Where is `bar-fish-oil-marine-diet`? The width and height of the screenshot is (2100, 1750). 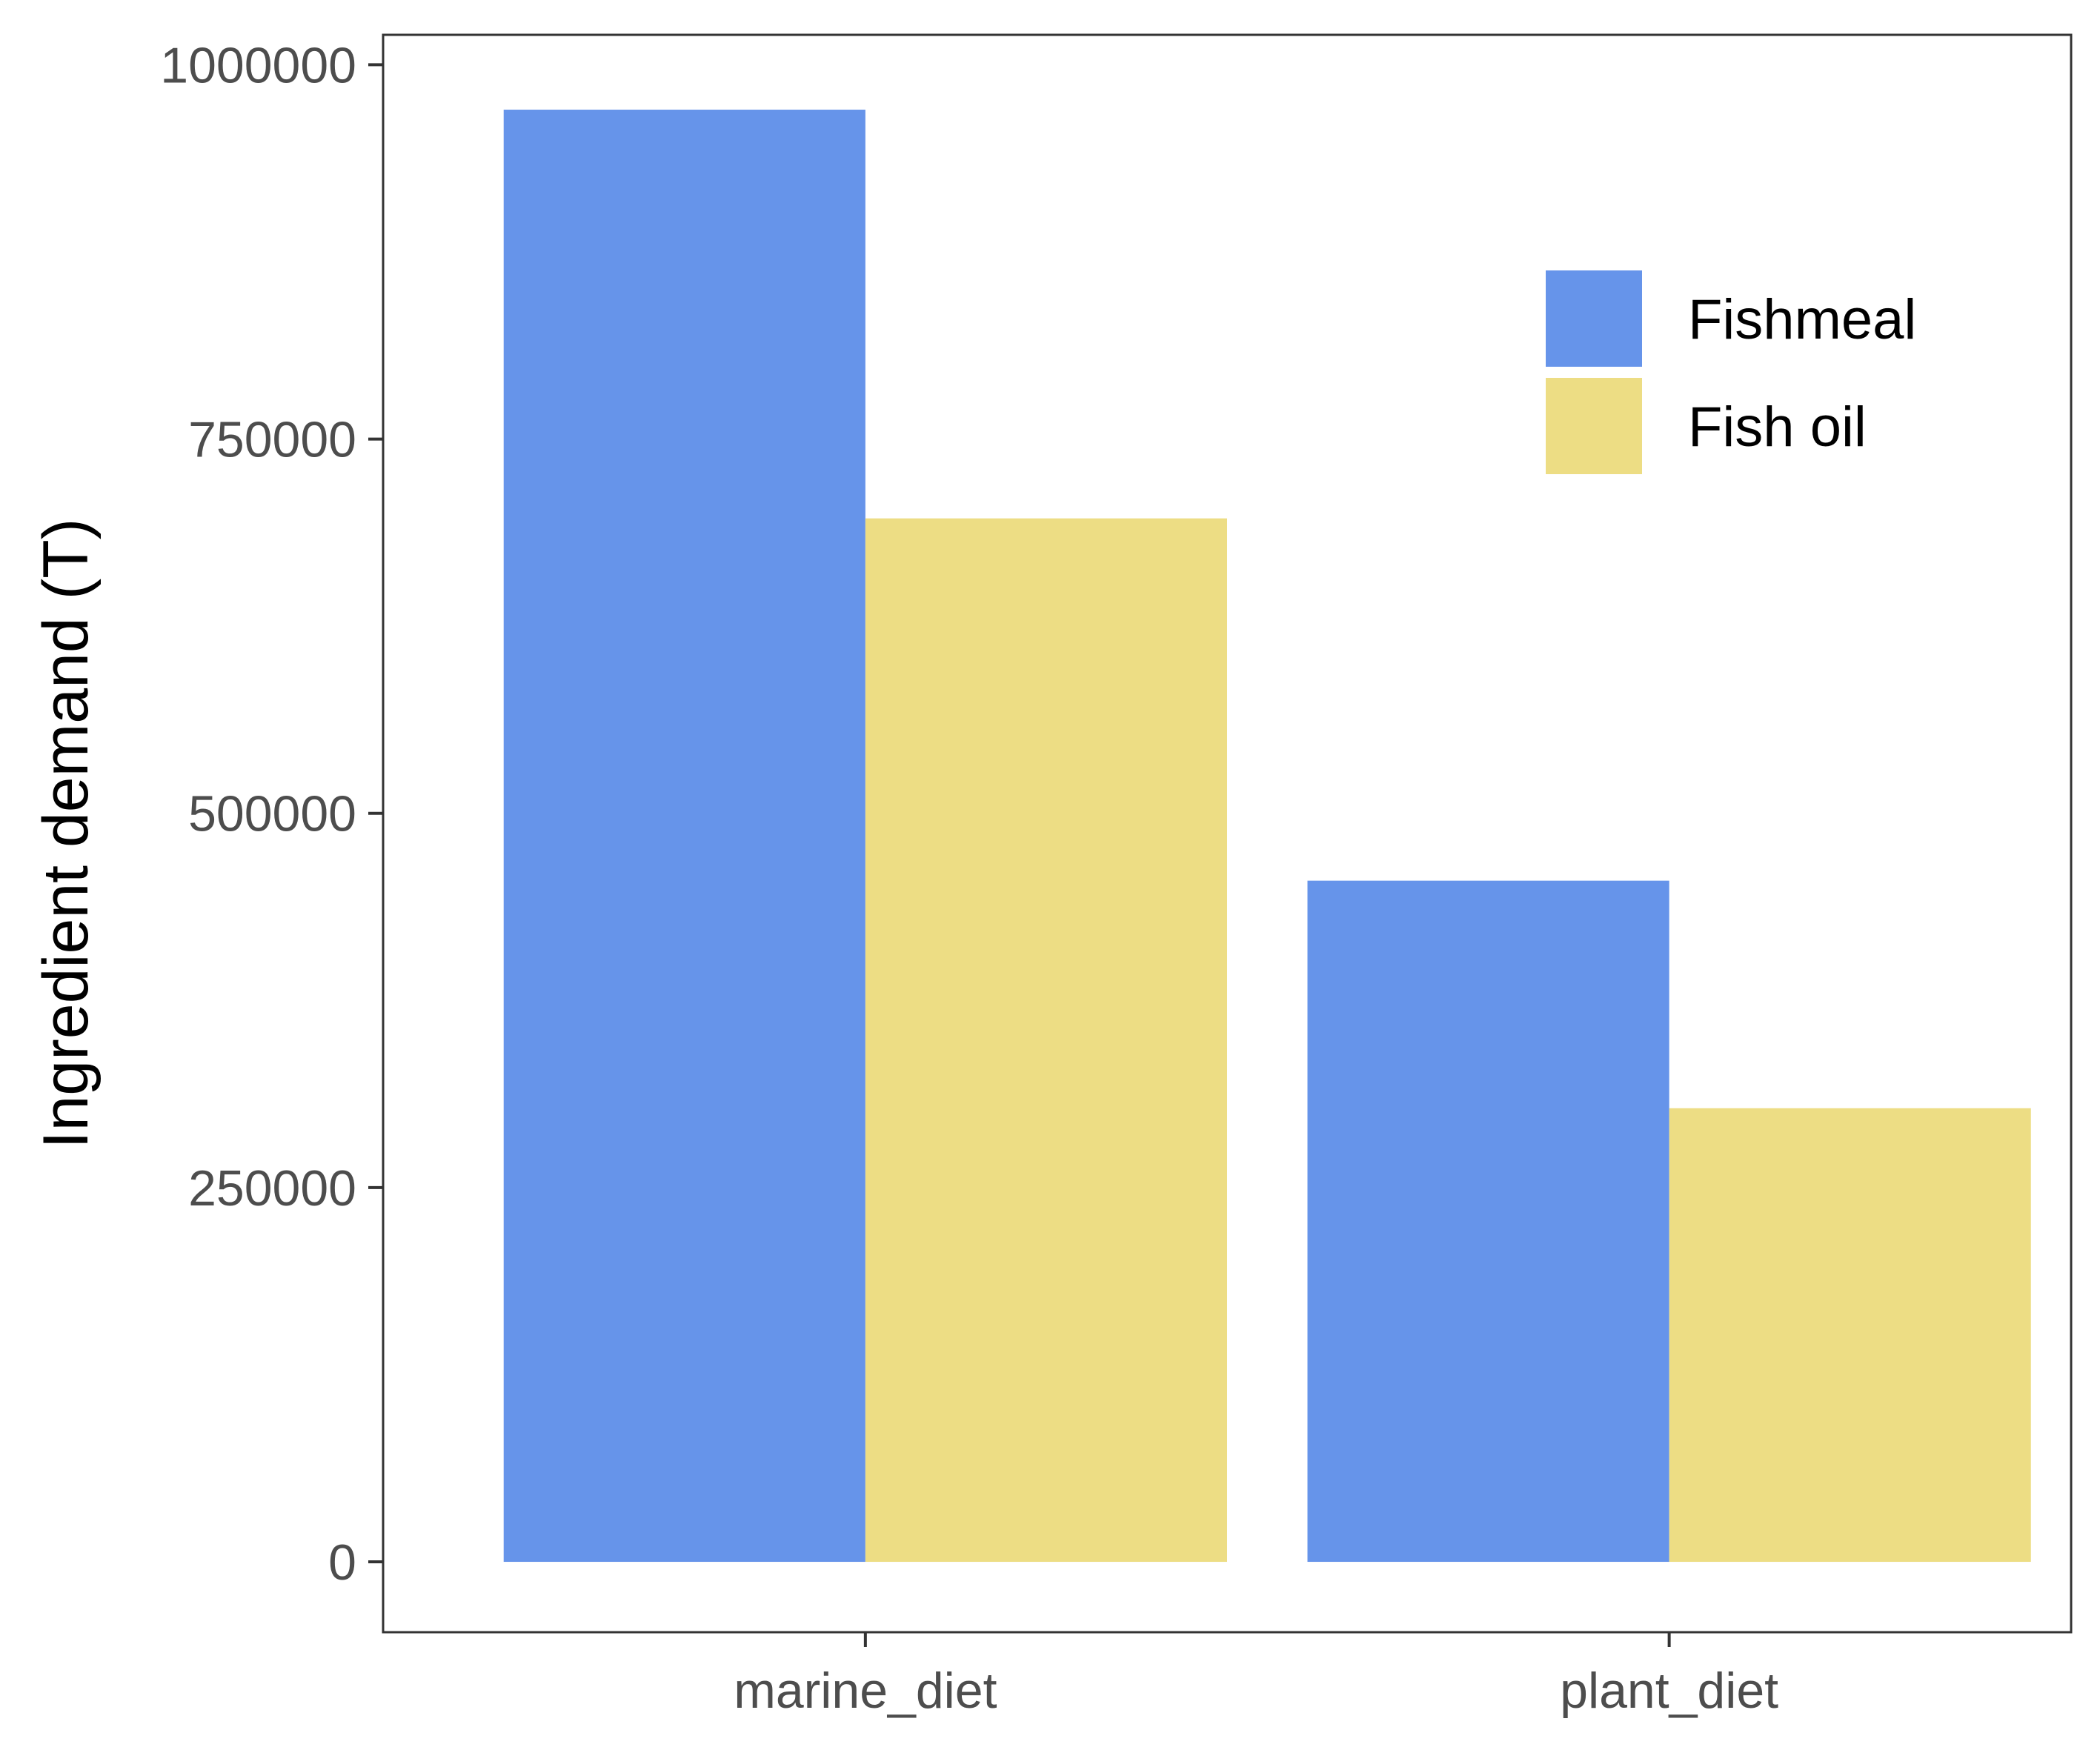 bar-fish-oil-marine-diet is located at coordinates (1046, 1040).